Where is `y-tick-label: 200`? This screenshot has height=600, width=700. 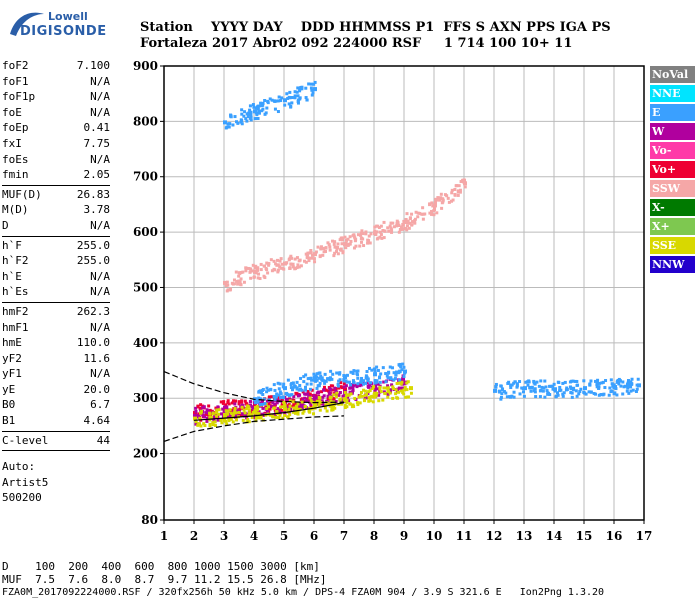
y-tick-label: 200 is located at coordinates (145, 454).